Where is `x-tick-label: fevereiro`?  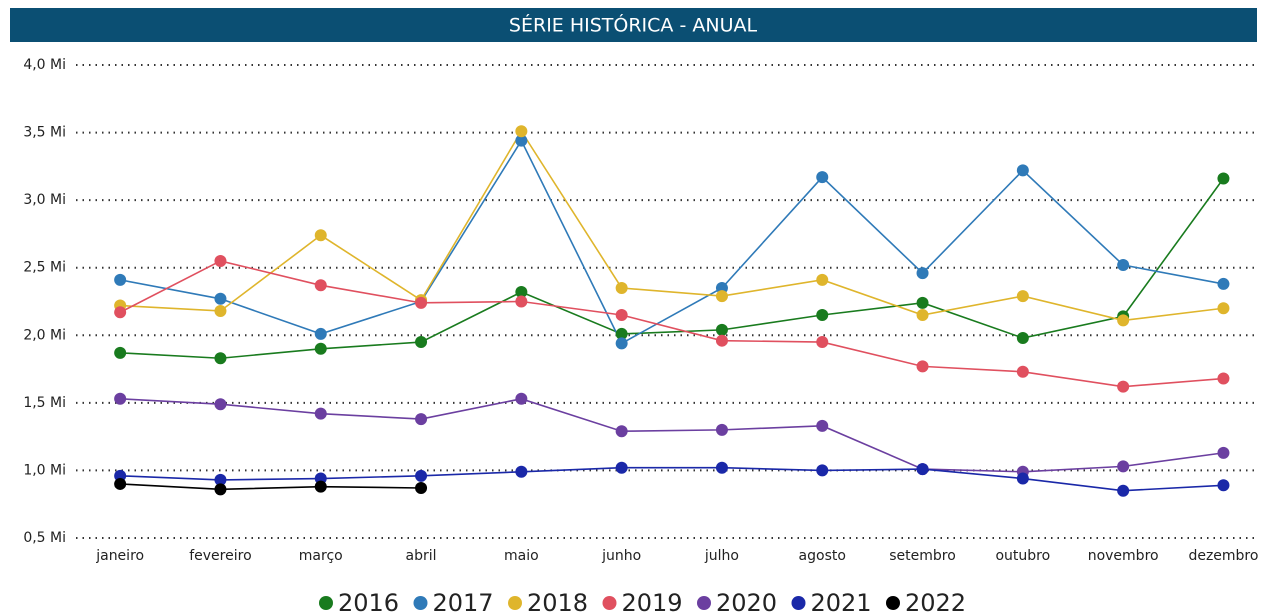 x-tick-label: fevereiro is located at coordinates (220, 556).